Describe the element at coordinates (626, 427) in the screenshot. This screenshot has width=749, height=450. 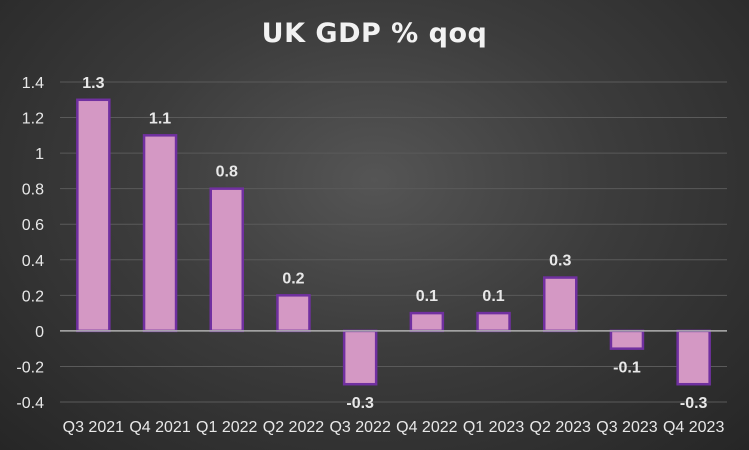
I see `x-tick-label: Q3 2023` at that location.